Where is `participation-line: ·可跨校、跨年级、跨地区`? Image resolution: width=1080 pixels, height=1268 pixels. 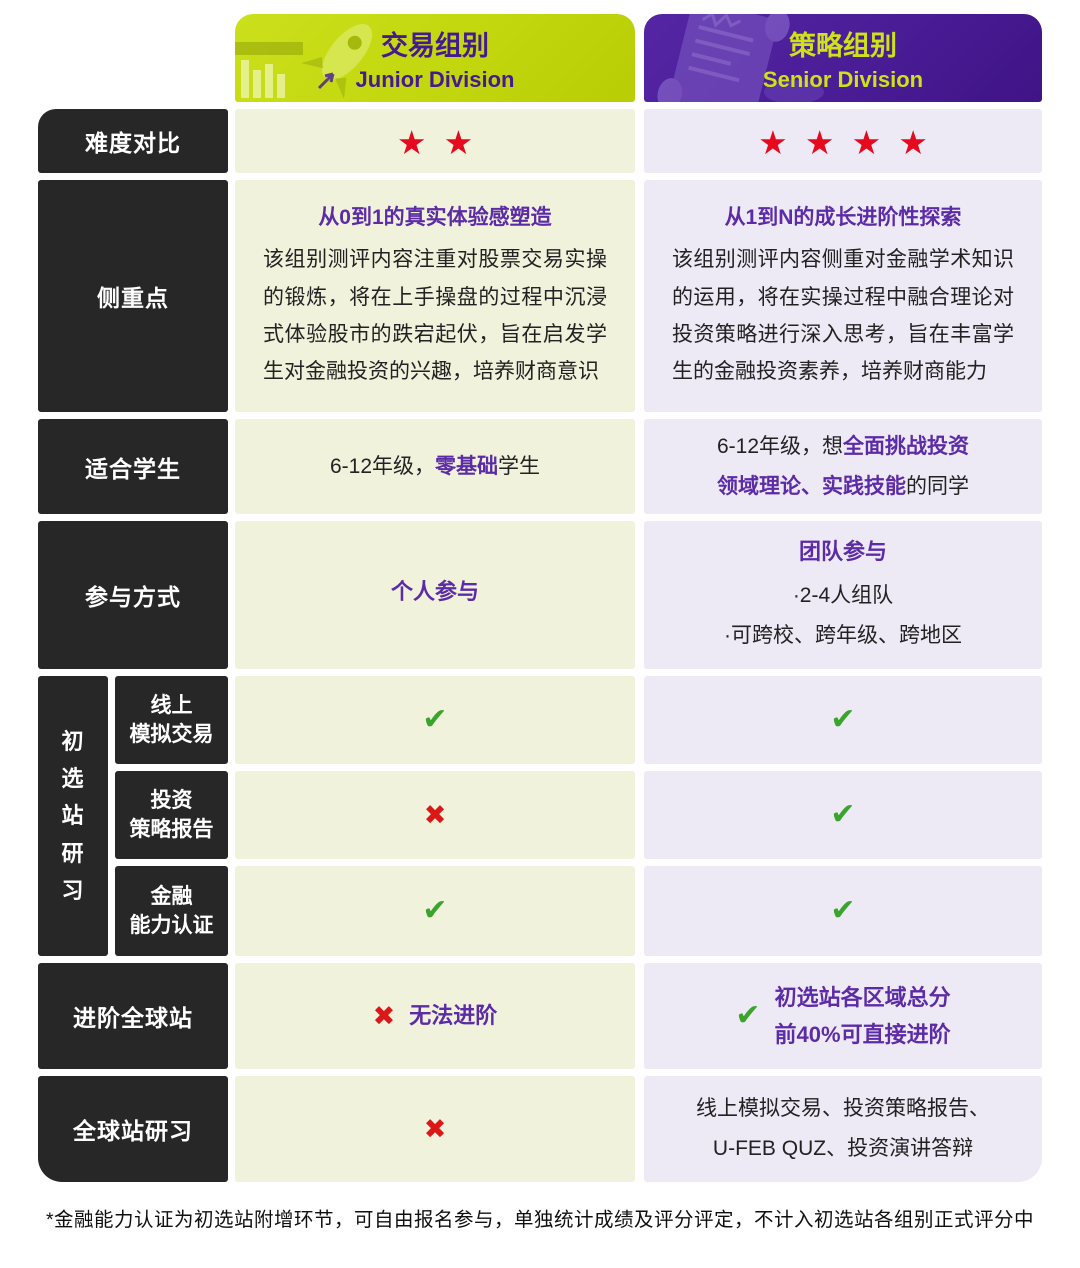 participation-line: ·可跨校、跨年级、跨地区 is located at coordinates (843, 635).